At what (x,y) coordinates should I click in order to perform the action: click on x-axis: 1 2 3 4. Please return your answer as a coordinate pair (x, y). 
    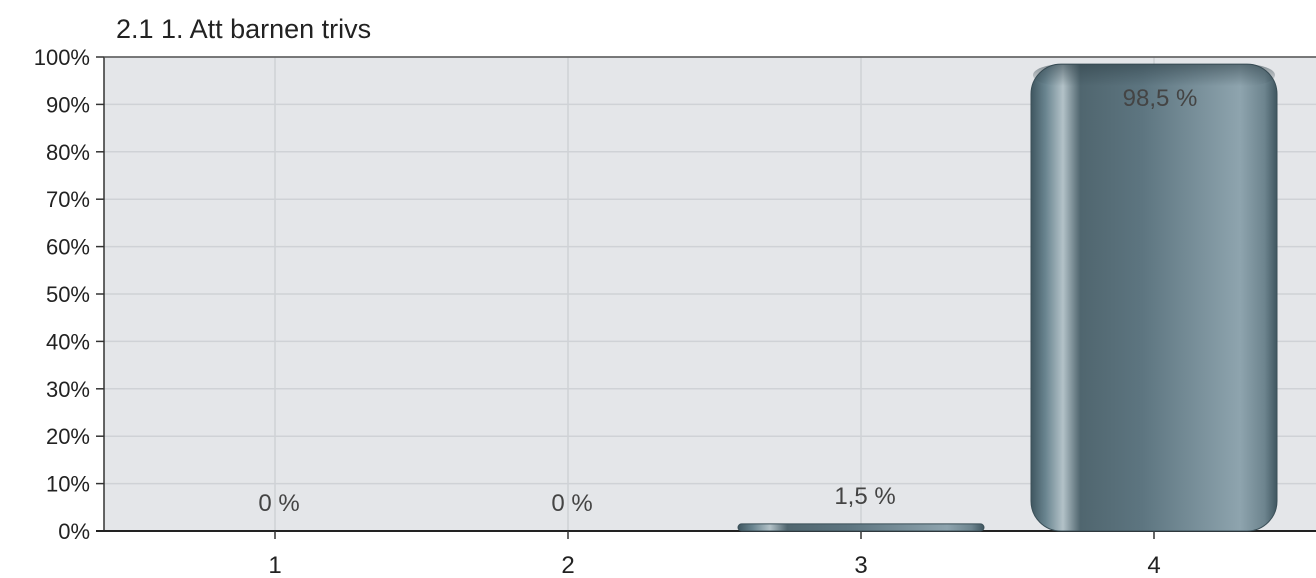
    Looking at the image, I should click on (706, 554).